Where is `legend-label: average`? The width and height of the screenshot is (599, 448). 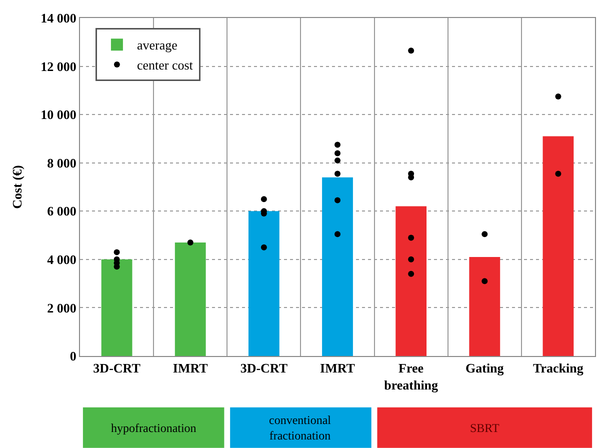
legend-label: average is located at coordinates (157, 45).